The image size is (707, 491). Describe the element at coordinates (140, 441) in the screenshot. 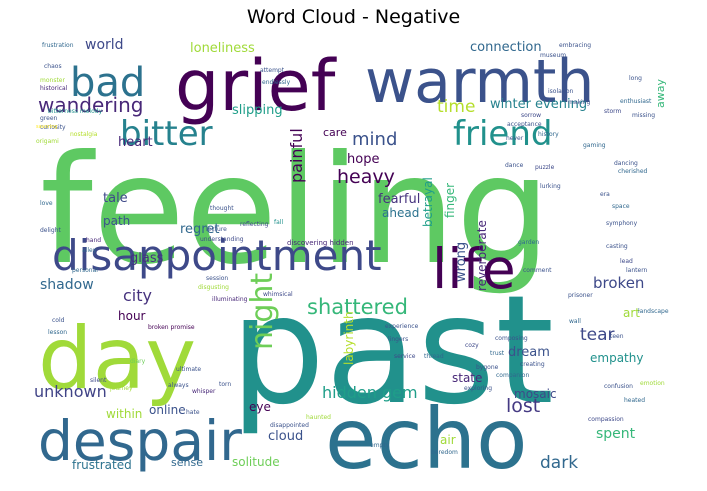

I see `word-despair: despair` at that location.